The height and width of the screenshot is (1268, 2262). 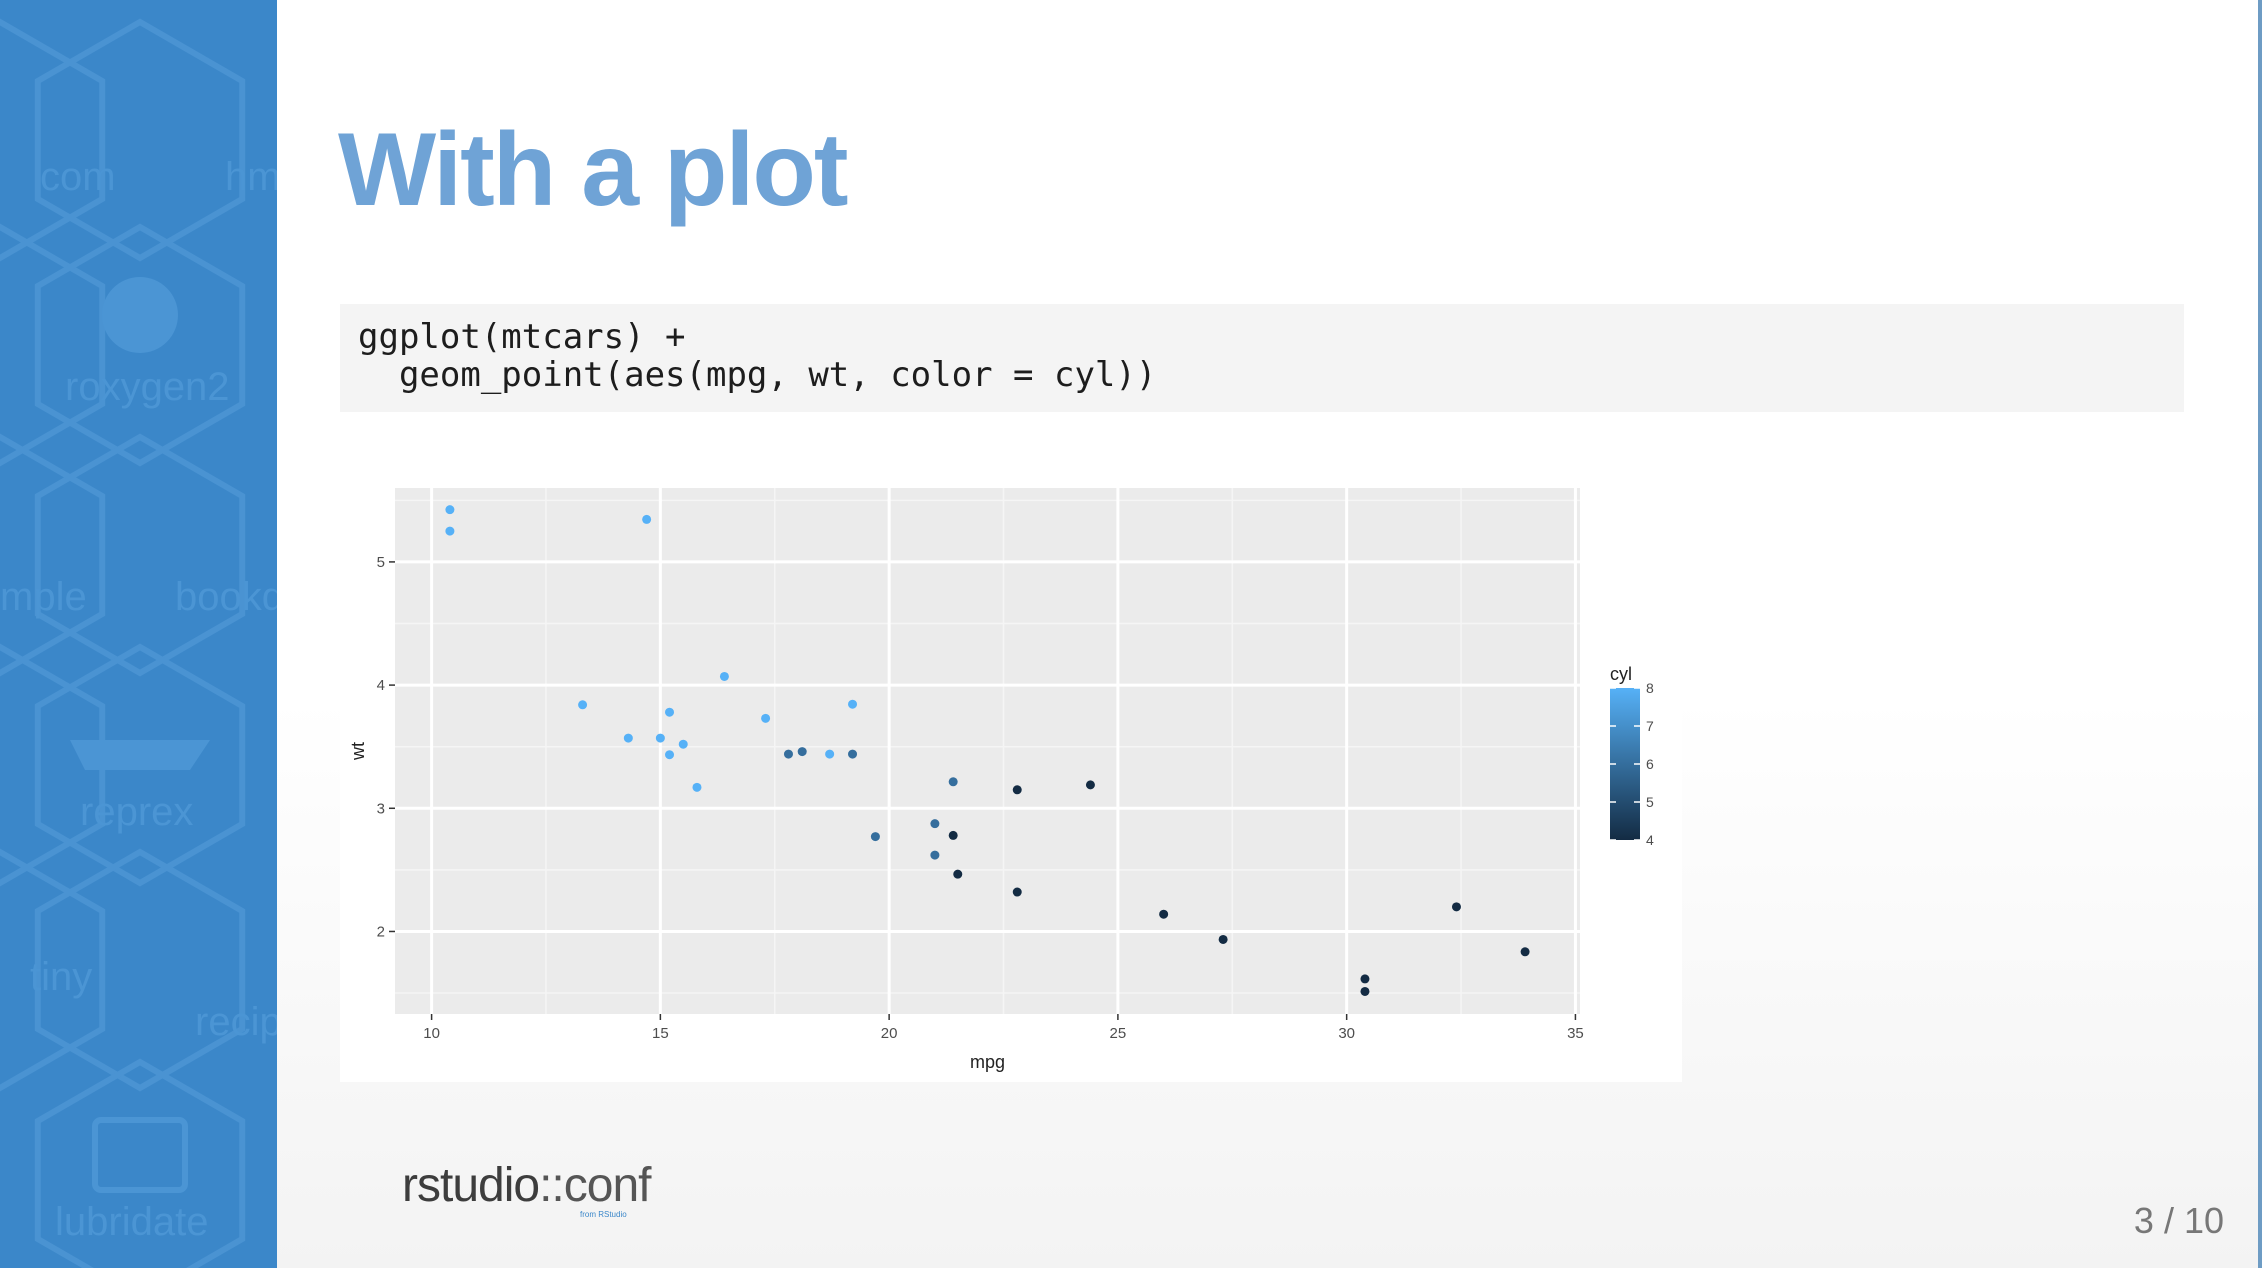 What do you see at coordinates (522, 337) in the screenshot?
I see `code-line: ggplot(mtcars) +` at bounding box center [522, 337].